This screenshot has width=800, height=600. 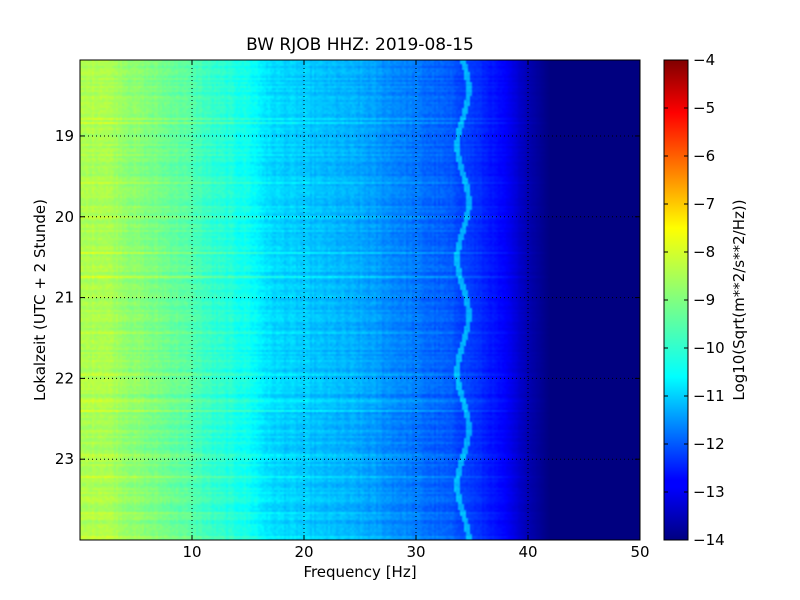 I want to click on colorbar-tick-label: −6, so click(x=704, y=156).